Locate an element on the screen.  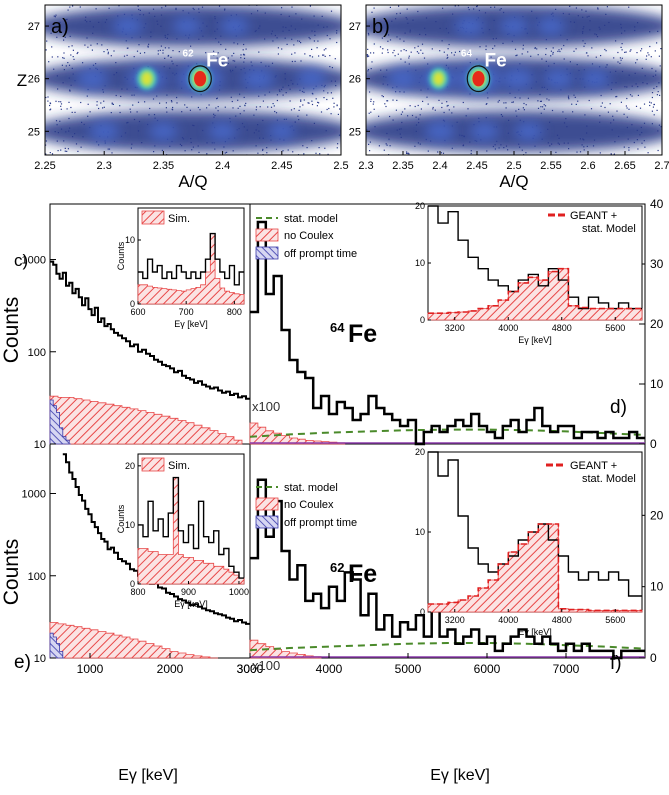
counts-ylabel-top: Counts is located at coordinates (11, 330).